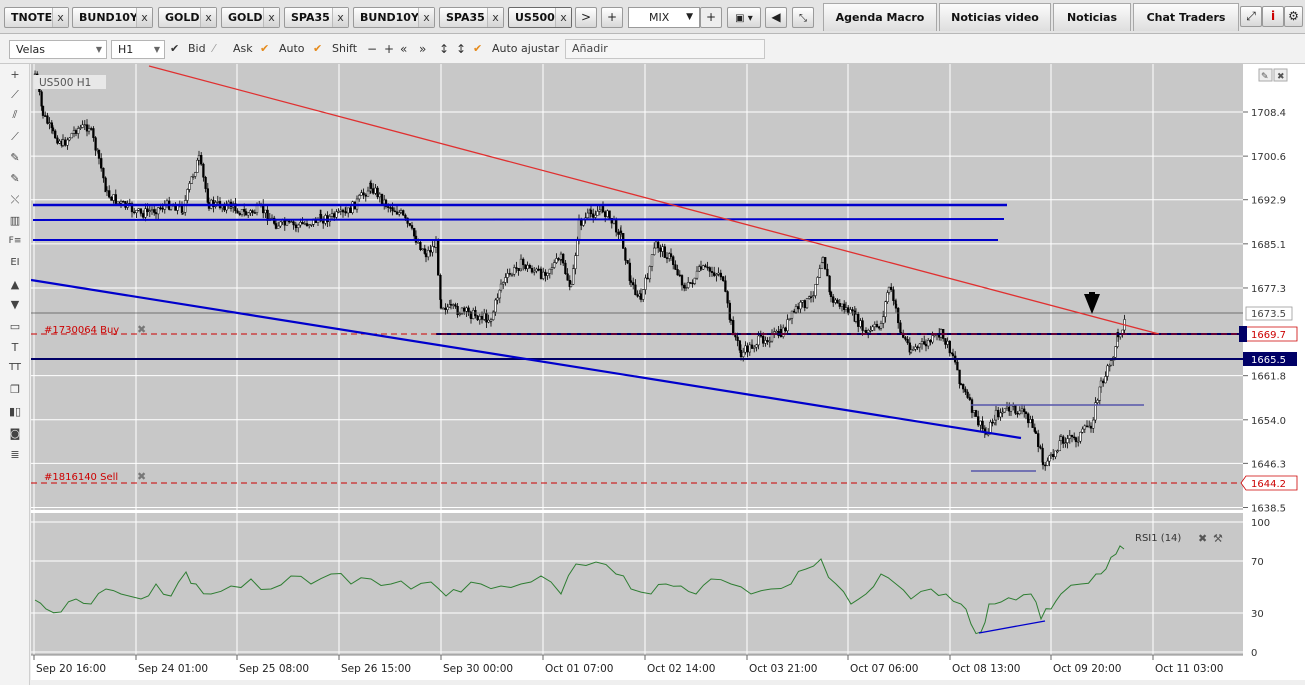 This screenshot has height=685, width=1305. I want to click on rectangle-icon: ▭, so click(15, 326).